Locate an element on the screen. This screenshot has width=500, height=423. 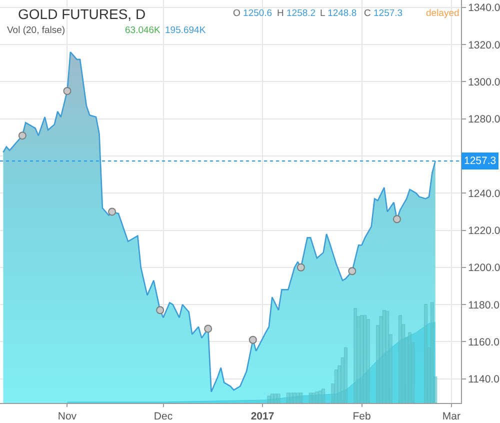
y-tick-label: 1300.0 is located at coordinates (484, 82).